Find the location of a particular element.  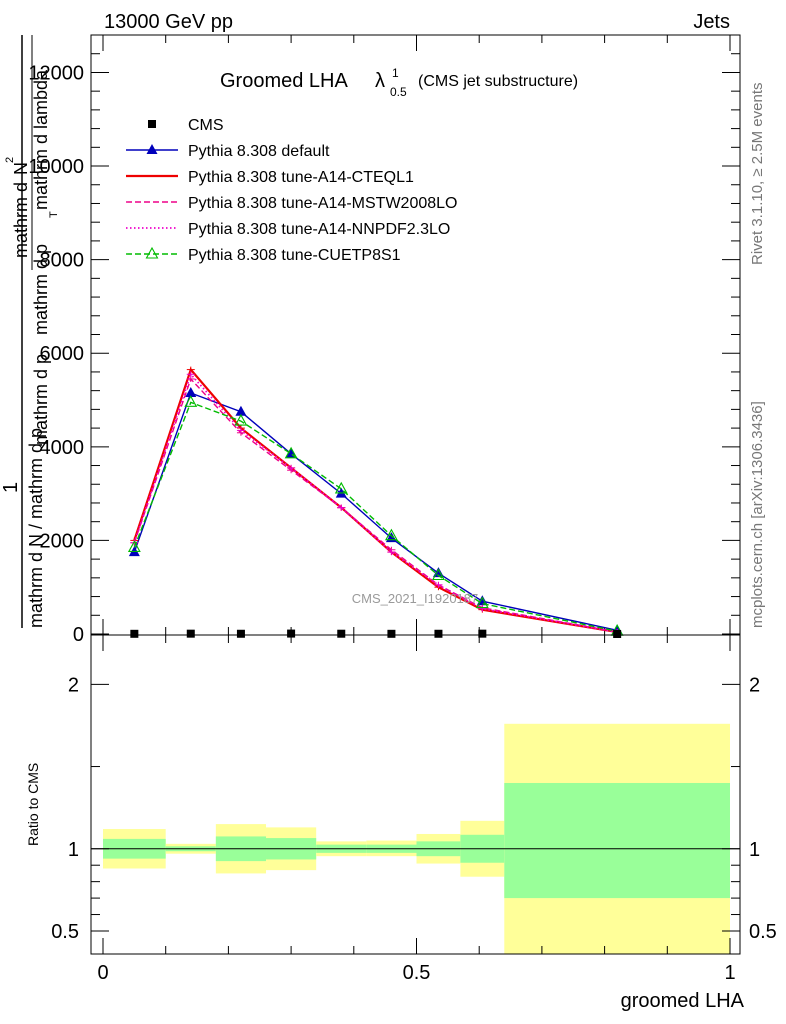

series-cms is located at coordinates (376, 633).